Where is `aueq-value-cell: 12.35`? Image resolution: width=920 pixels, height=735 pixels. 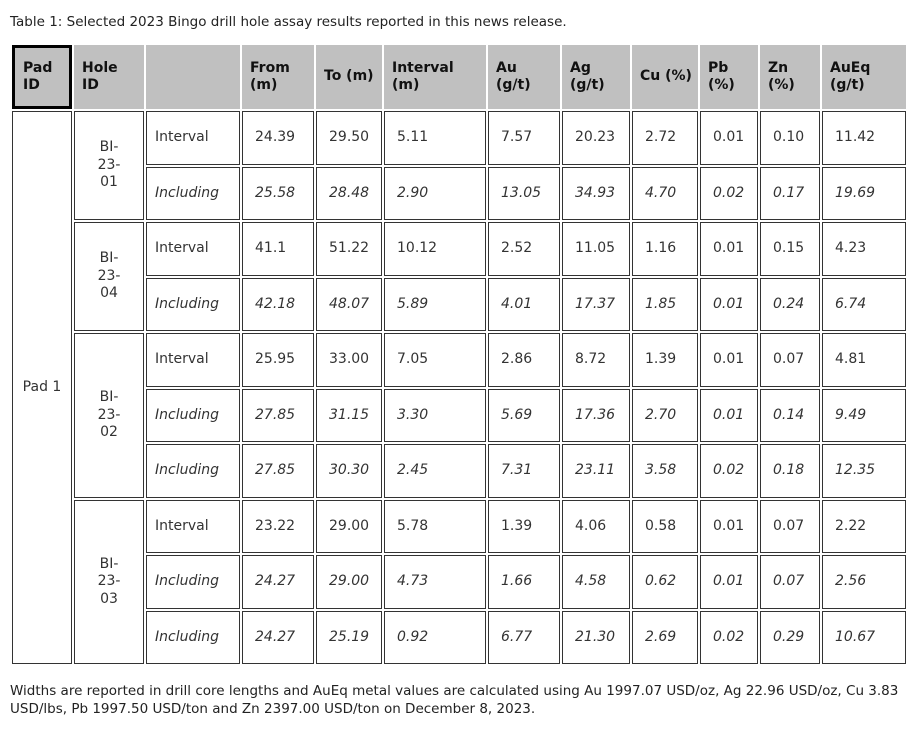 aueq-value-cell: 12.35 is located at coordinates (864, 471).